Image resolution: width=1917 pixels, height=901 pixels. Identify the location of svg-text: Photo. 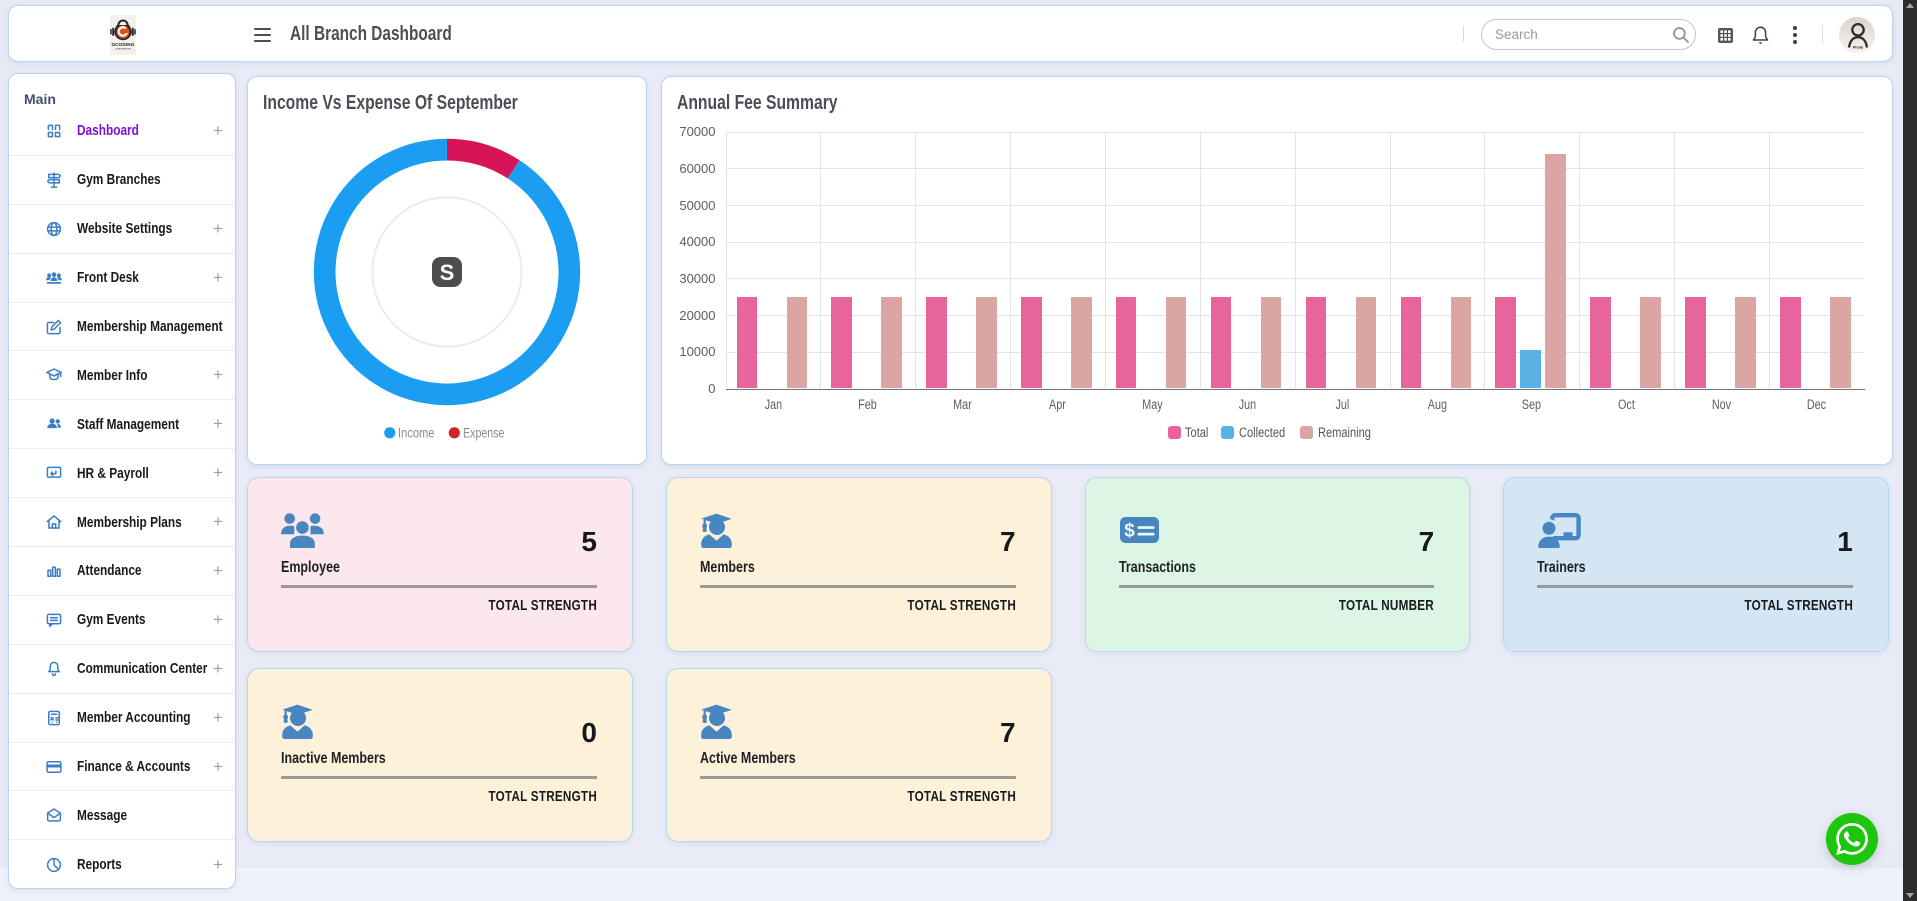
(1858, 48).